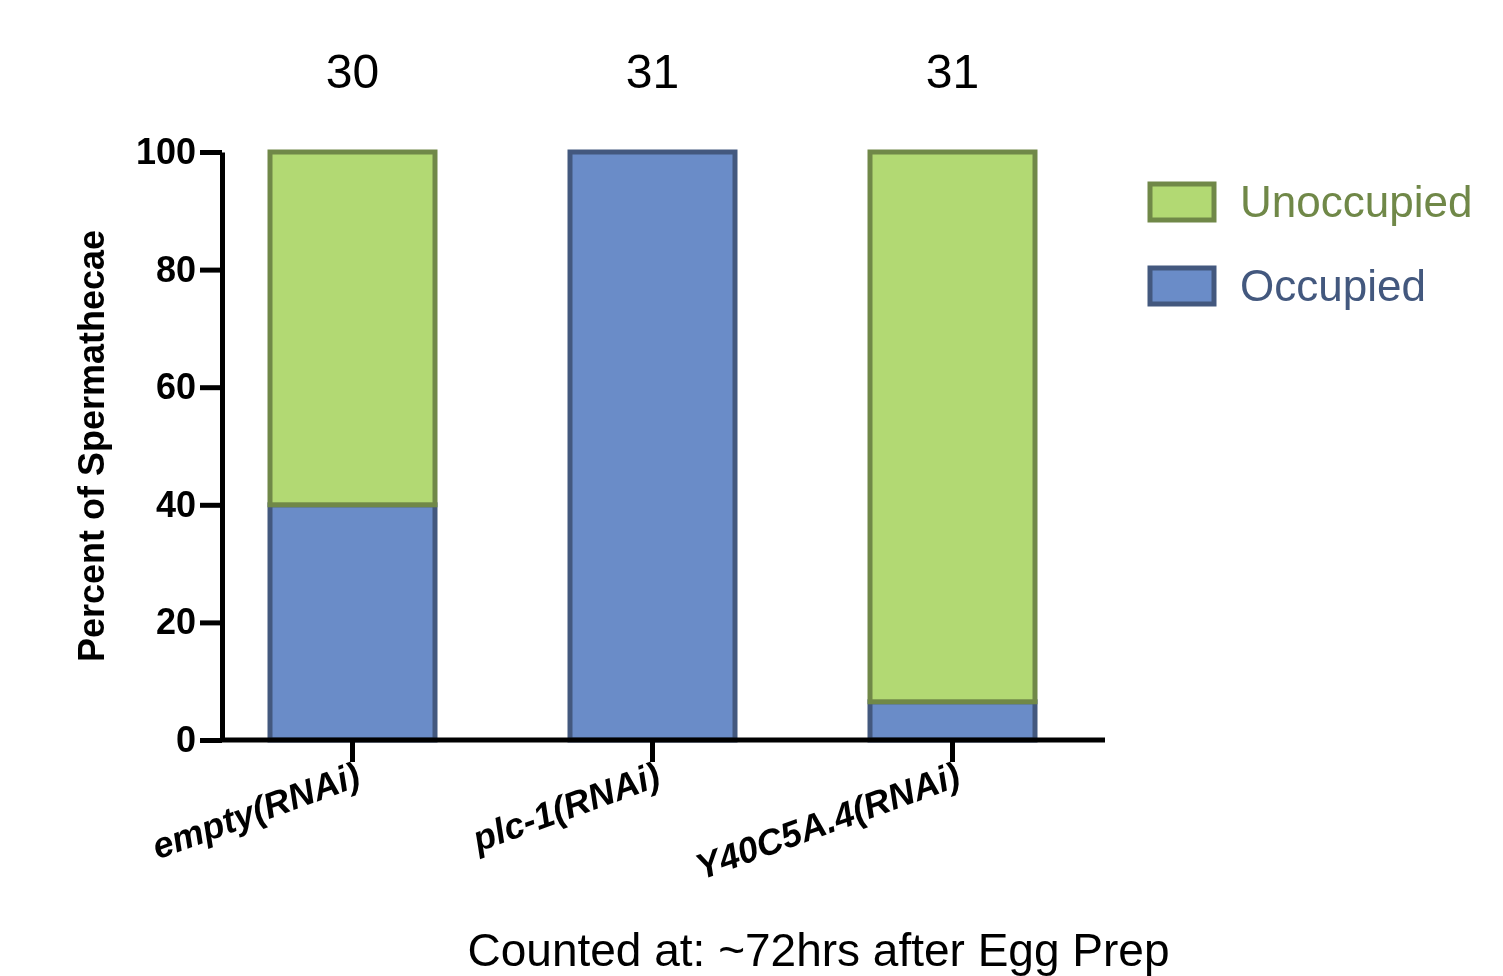 The height and width of the screenshot is (976, 1503). What do you see at coordinates (175, 269) in the screenshot?
I see `y-tick-label: 80` at bounding box center [175, 269].